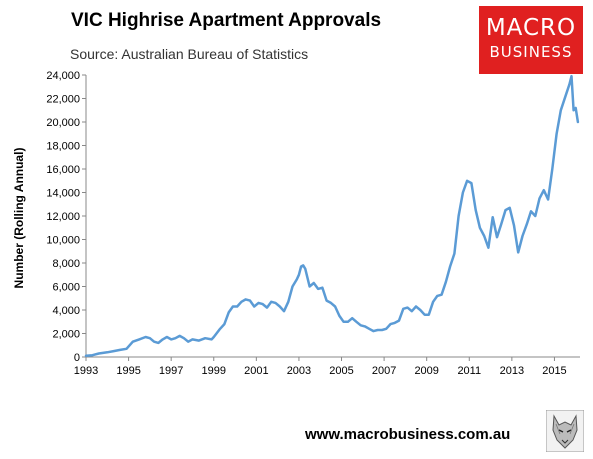 The image size is (593, 459). Describe the element at coordinates (214, 371) in the screenshot. I see `x-tick-label: 1999` at that location.